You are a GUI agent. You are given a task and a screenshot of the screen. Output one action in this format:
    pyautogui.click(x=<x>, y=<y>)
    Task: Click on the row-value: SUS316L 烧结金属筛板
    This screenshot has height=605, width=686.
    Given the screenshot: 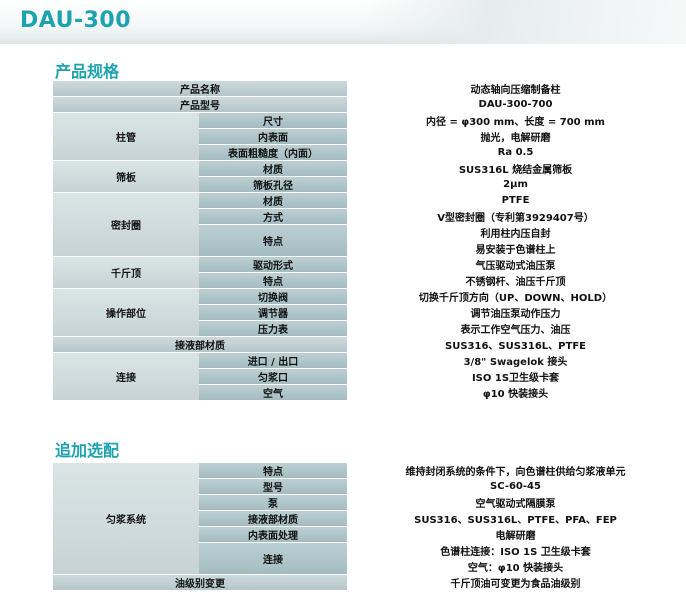 What is the action you would take?
    pyautogui.click(x=515, y=168)
    